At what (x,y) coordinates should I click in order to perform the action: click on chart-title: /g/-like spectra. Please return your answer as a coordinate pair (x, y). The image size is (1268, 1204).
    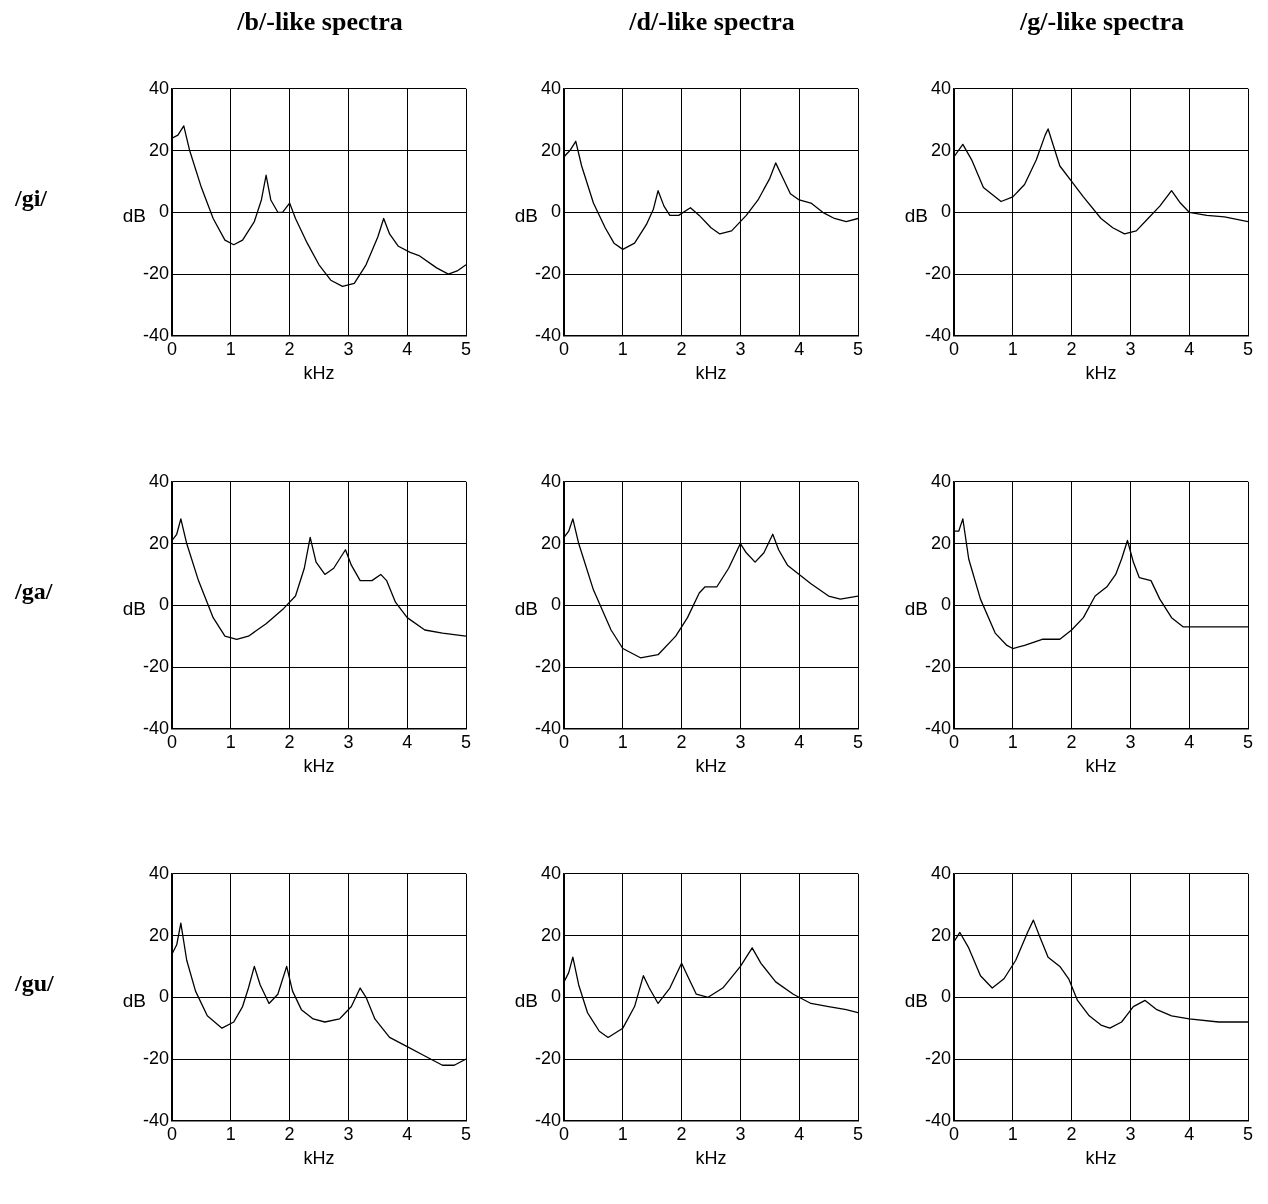
    Looking at the image, I should click on (1102, 22).